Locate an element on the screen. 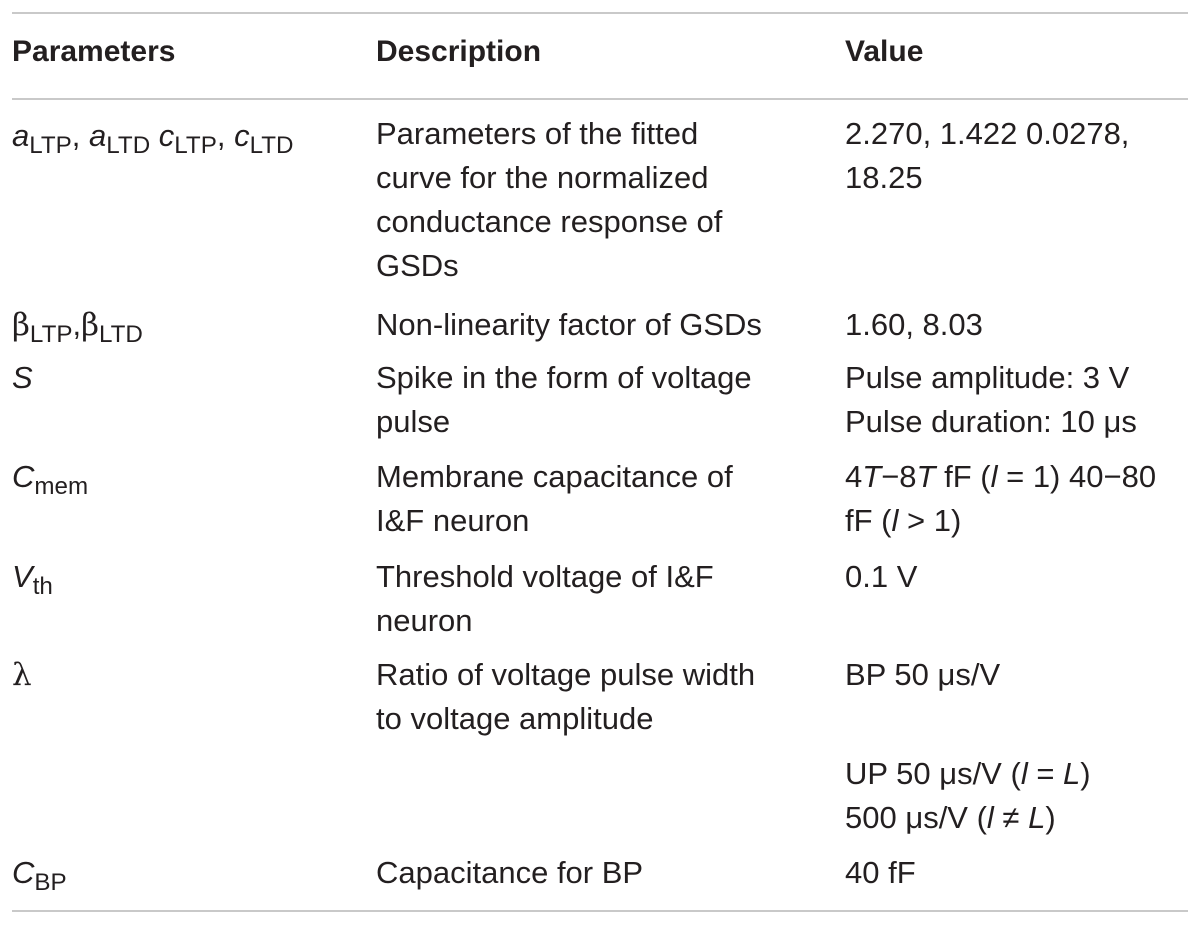 This screenshot has height=927, width=1200. value-bp-capacitance: 40 fF is located at coordinates (880, 872).